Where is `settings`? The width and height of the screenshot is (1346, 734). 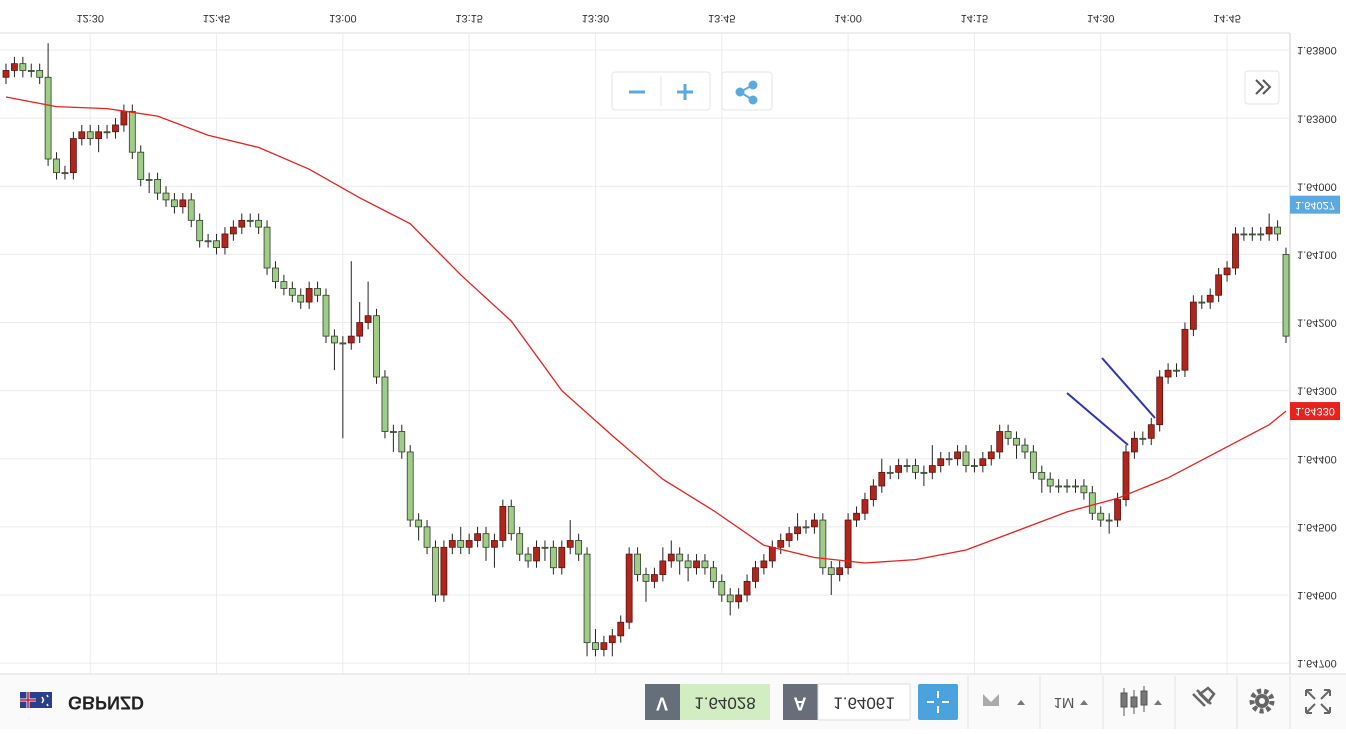 settings is located at coordinates (1262, 701).